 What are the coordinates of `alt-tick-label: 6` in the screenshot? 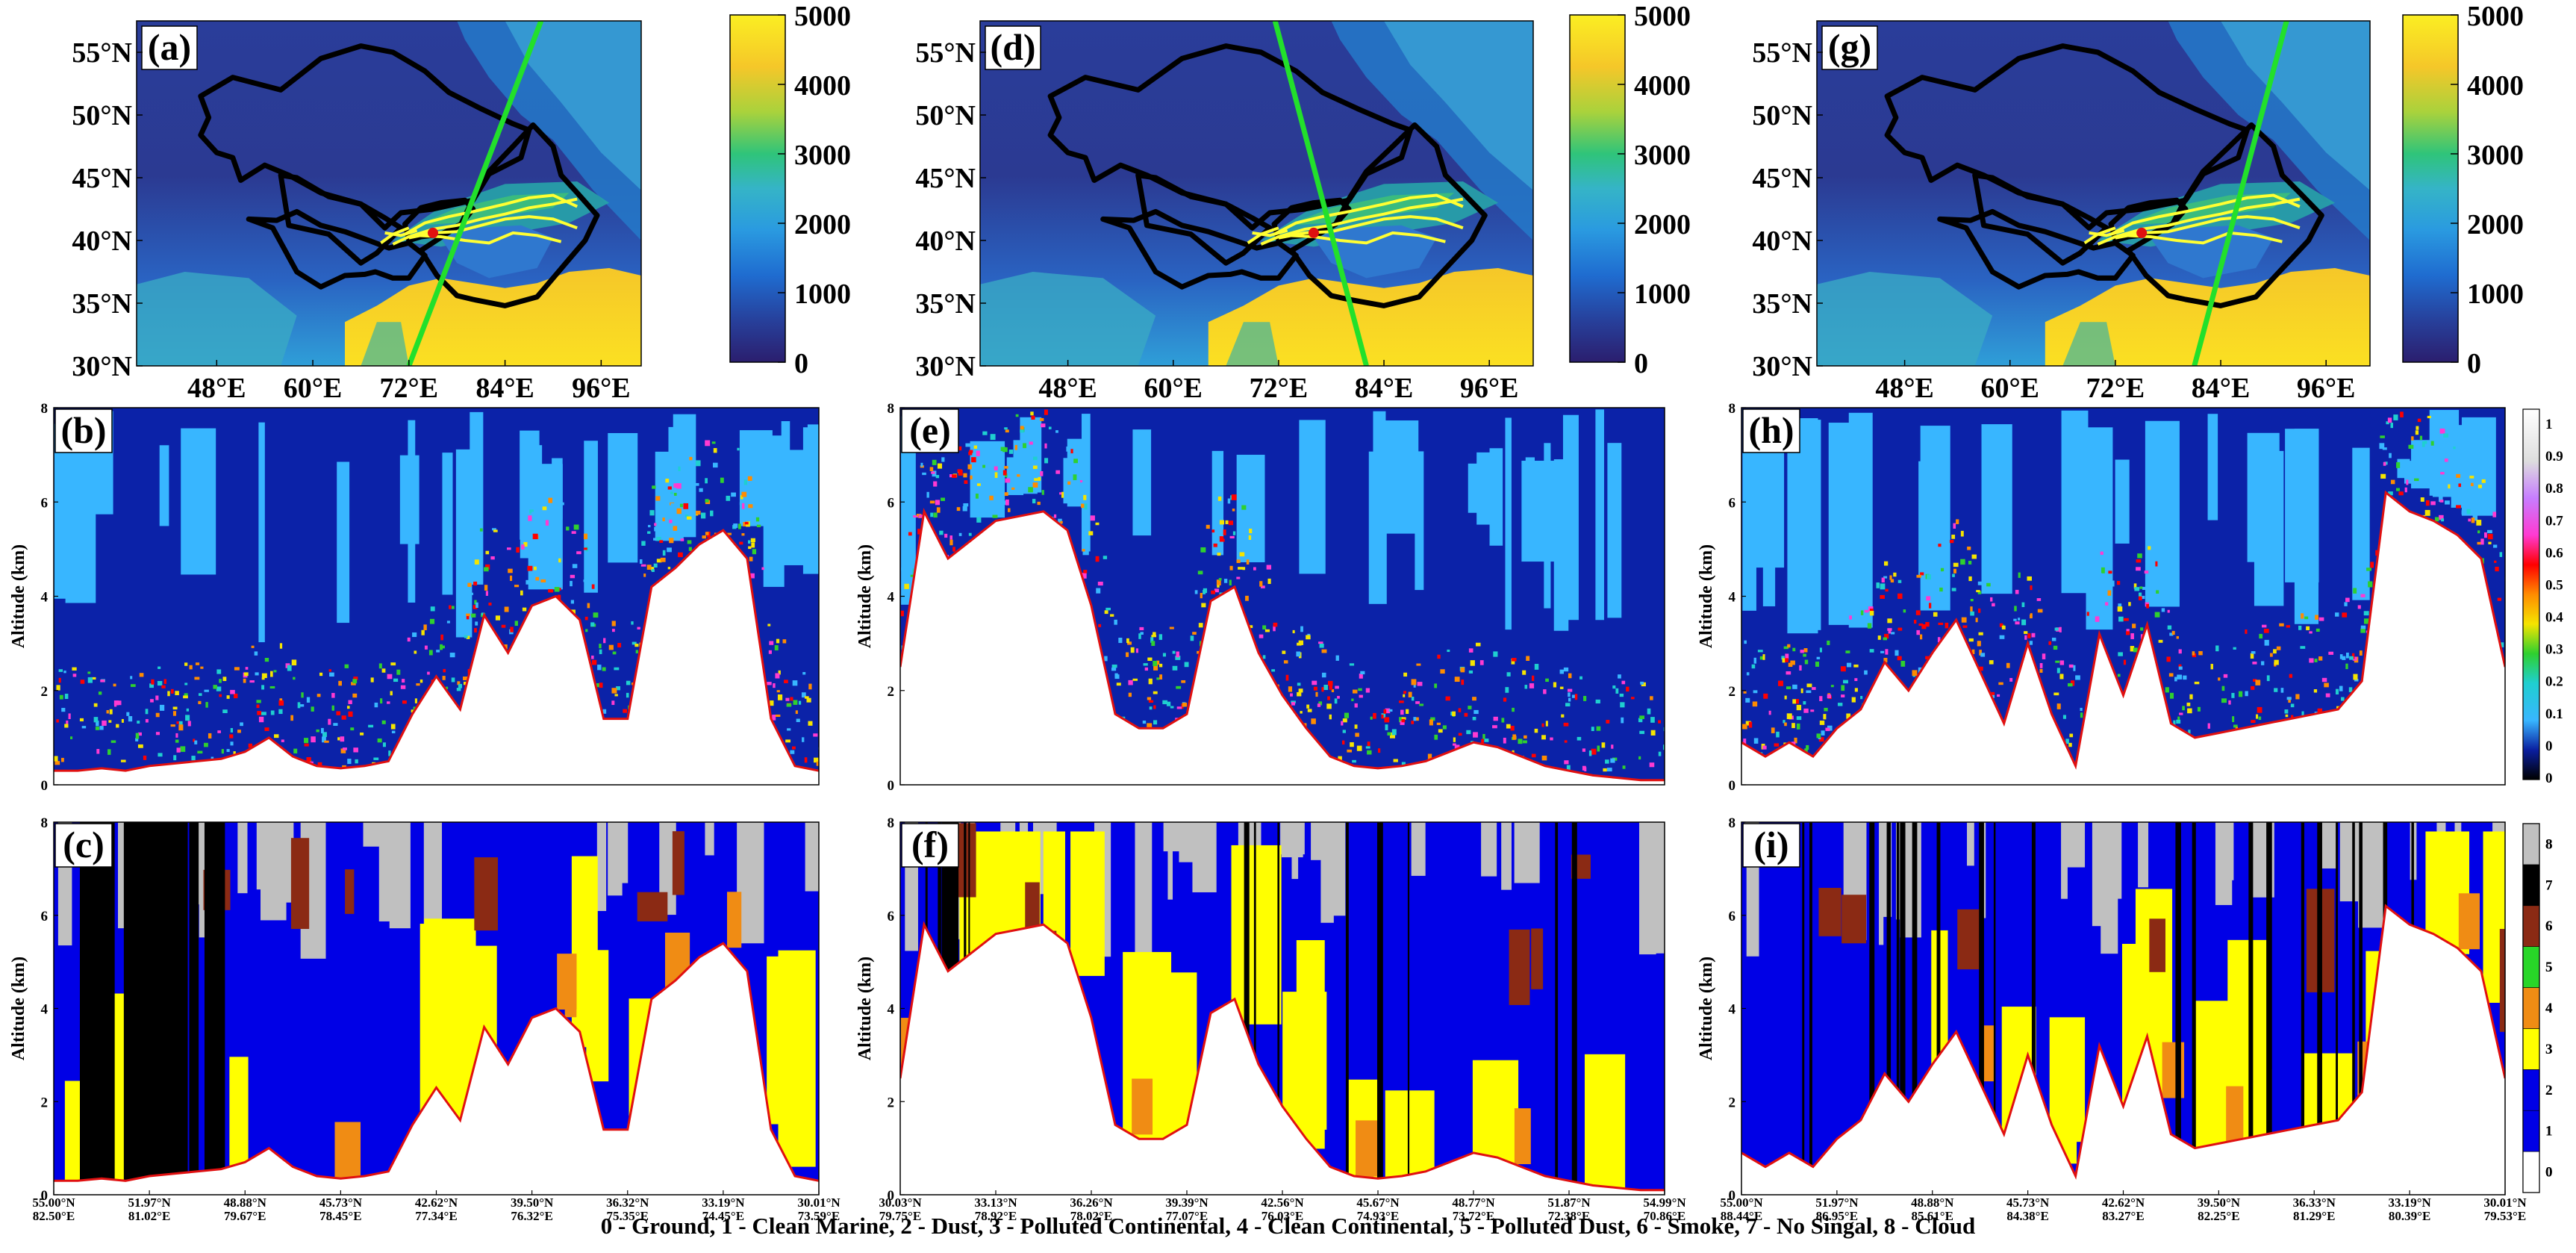 It's located at (1732, 503).